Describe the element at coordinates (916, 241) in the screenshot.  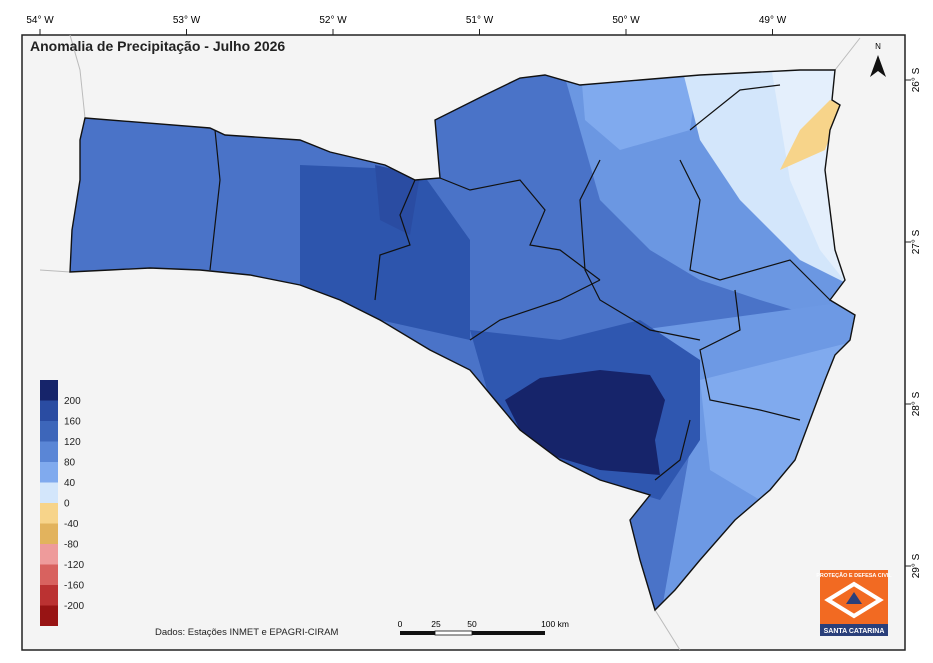
I see `latitude-label: 27° S` at that location.